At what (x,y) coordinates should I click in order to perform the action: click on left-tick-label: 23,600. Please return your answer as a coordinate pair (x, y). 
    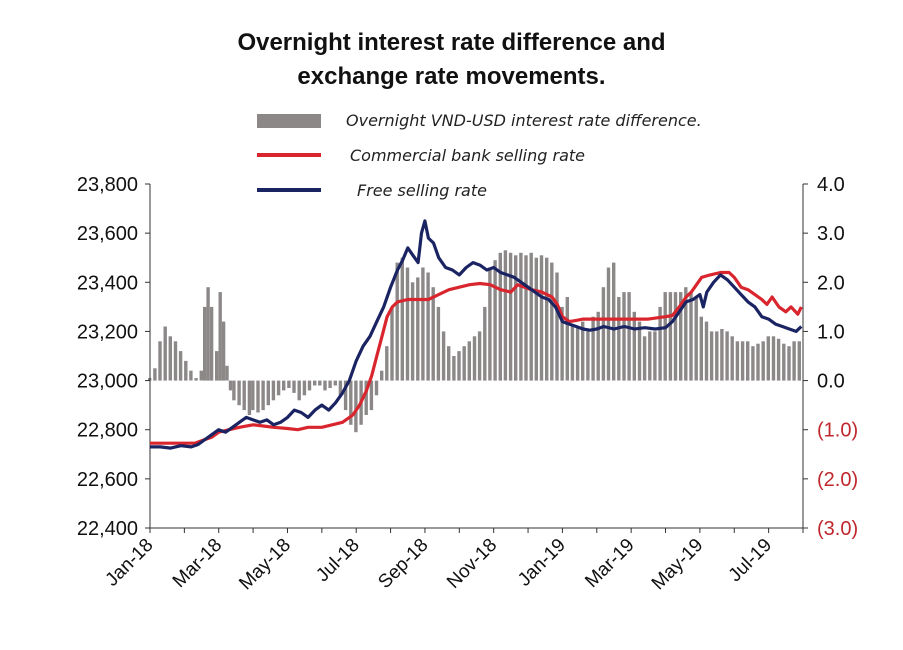
    Looking at the image, I should click on (107, 234).